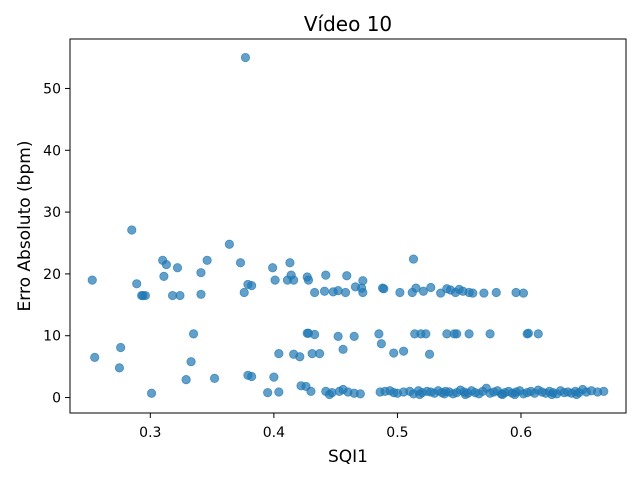  I want to click on y-axis-label: Erro Absoluto (bpm), so click(25, 226).